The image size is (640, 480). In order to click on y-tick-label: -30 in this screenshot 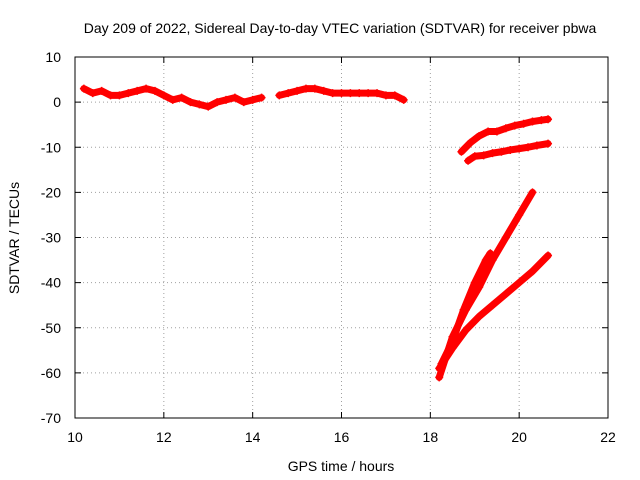, I will do `click(51, 238)`.